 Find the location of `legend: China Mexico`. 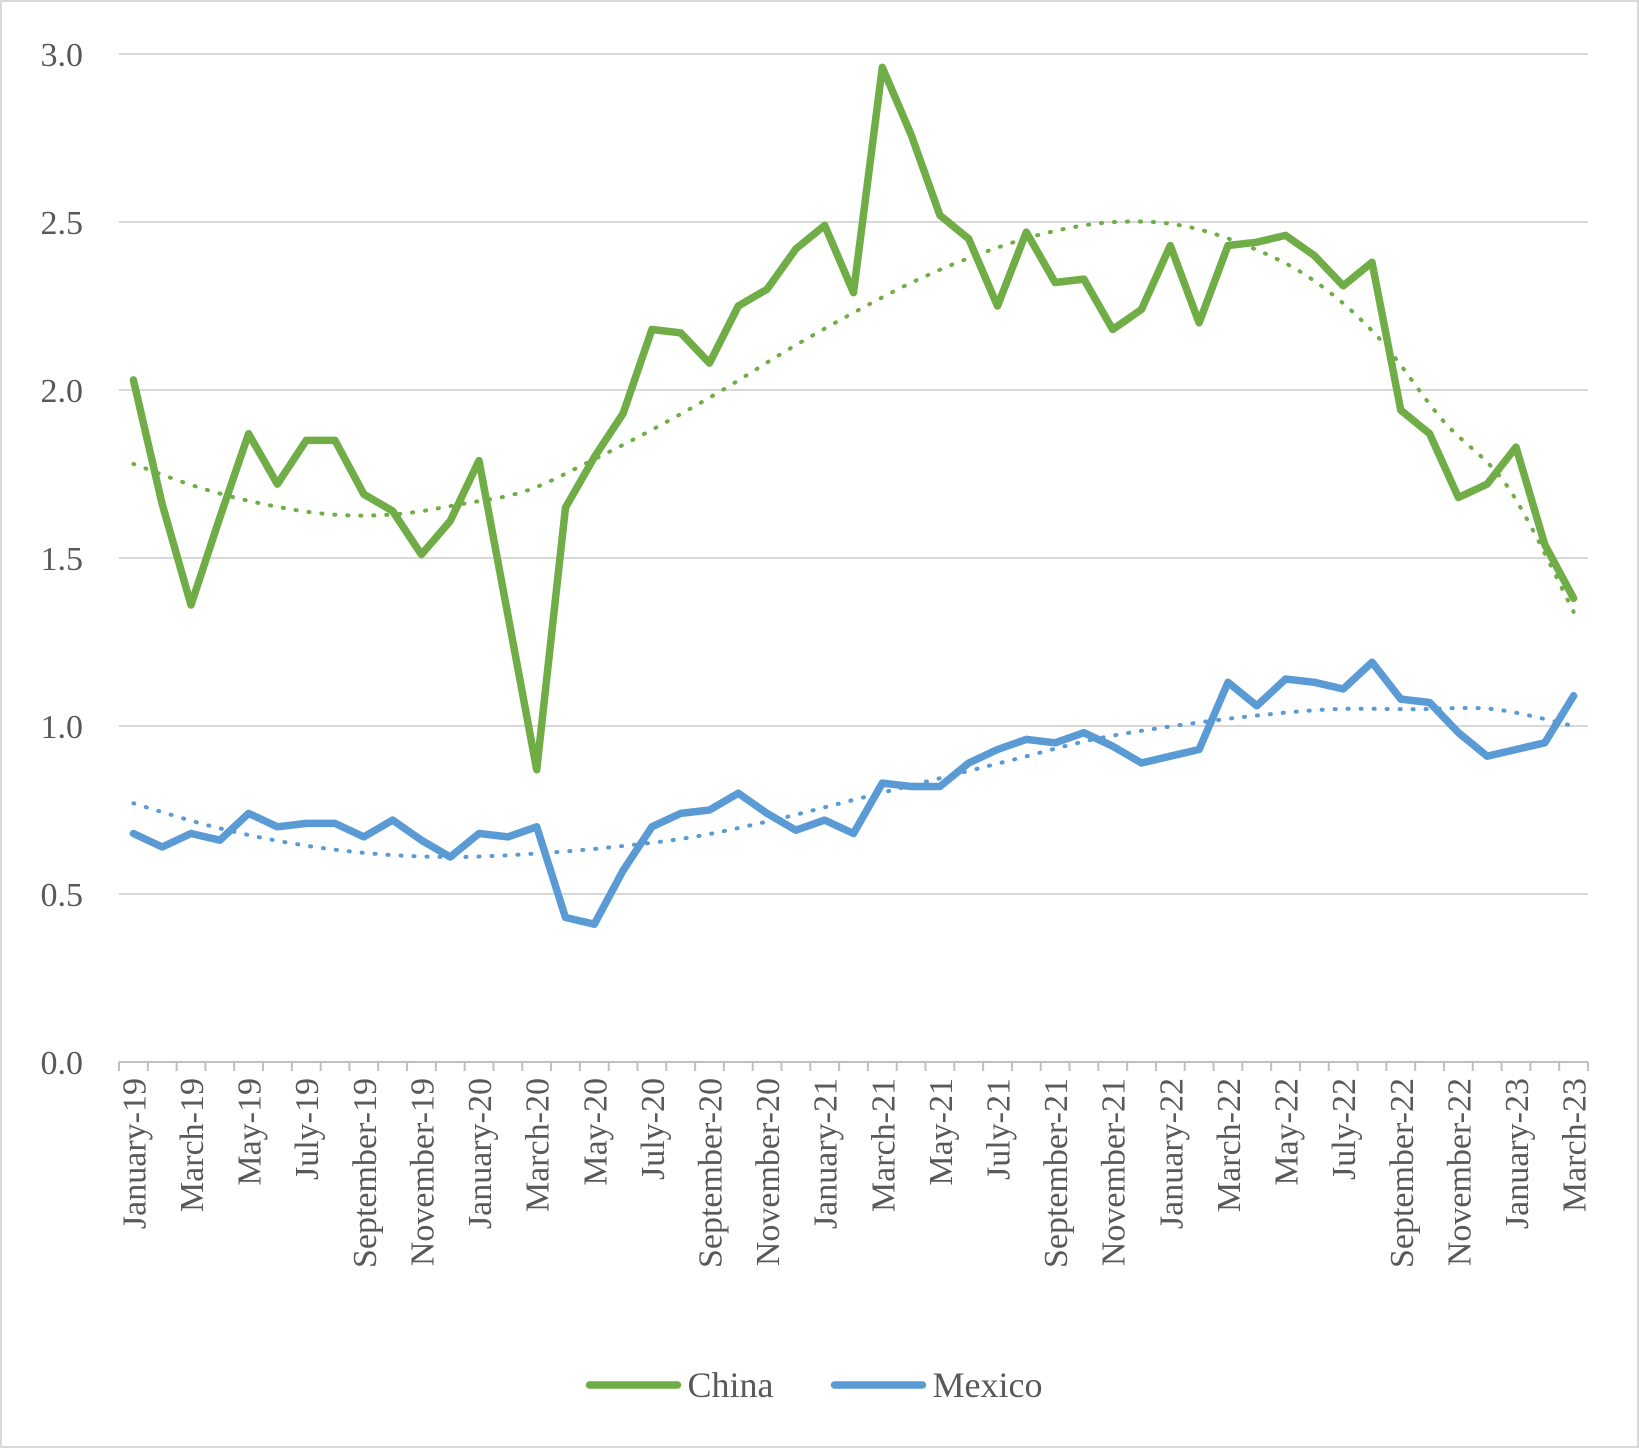

legend: China Mexico is located at coordinates (814, 1385).